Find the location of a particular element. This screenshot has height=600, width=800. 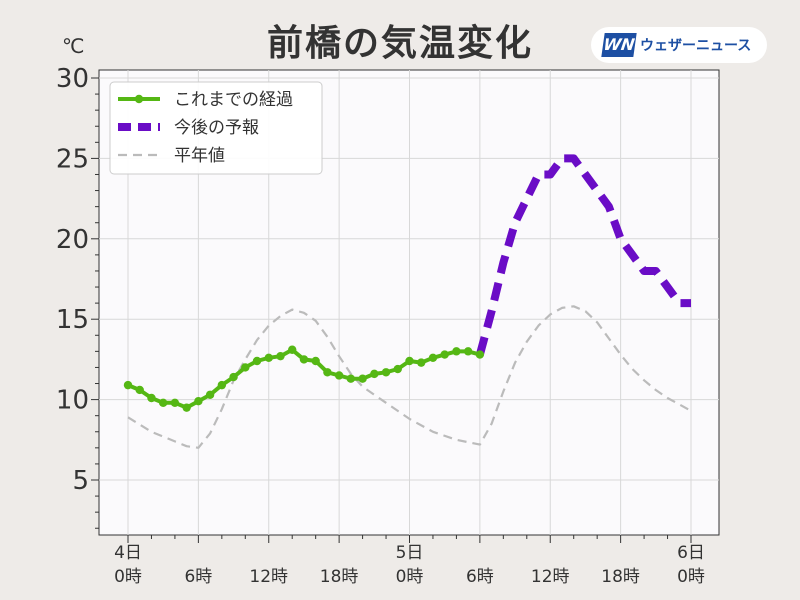

y-tick-label: 10 is located at coordinates (72, 401).